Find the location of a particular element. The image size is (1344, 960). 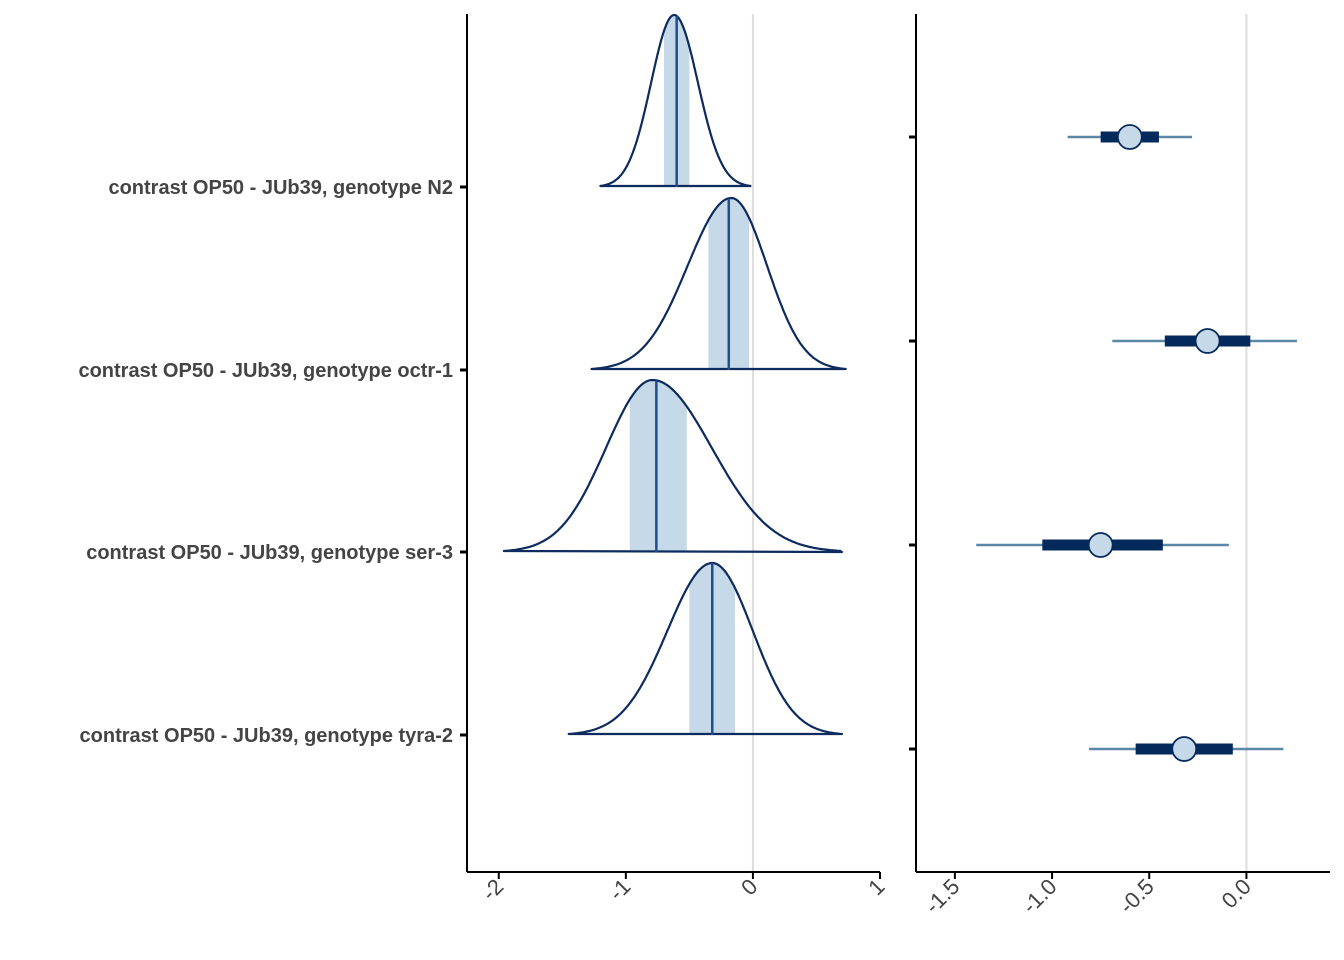

y-tick-label: contrast OP50 - JUb39, genotype N2 is located at coordinates (280, 188).